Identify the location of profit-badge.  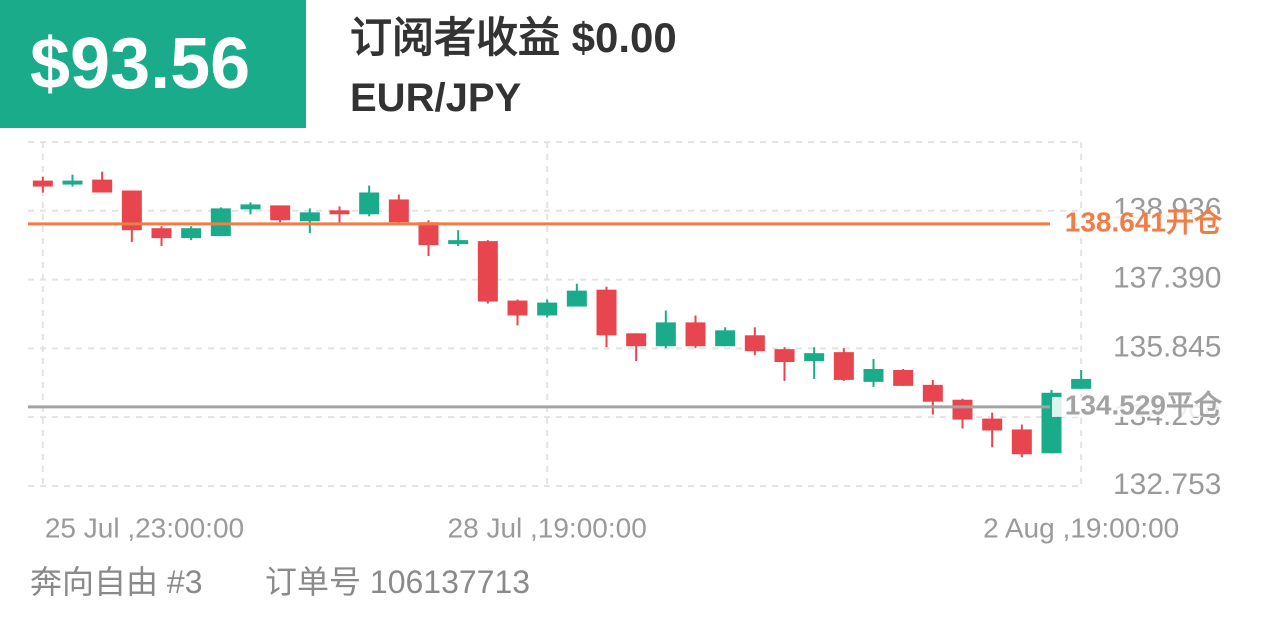
(153, 64).